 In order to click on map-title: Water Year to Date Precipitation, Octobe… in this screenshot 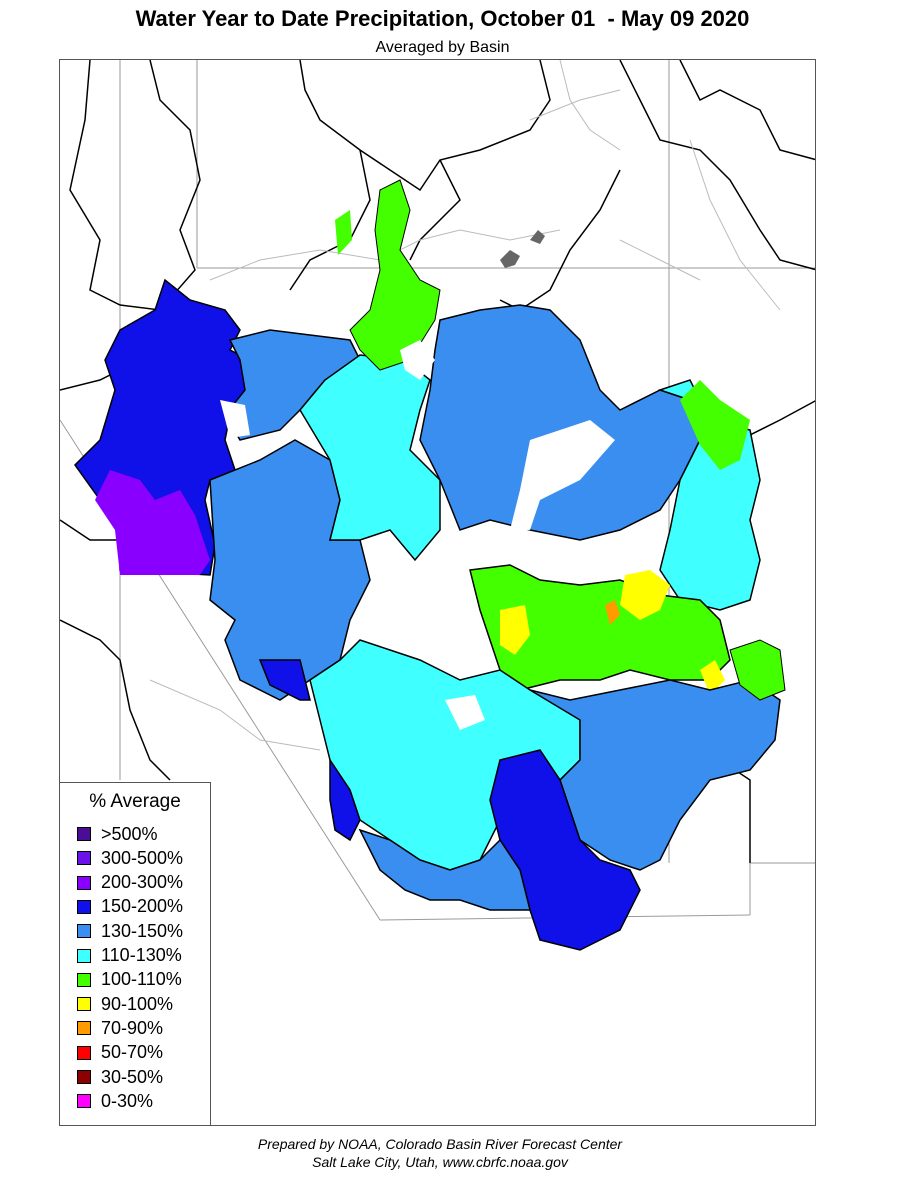, I will do `click(442, 18)`.